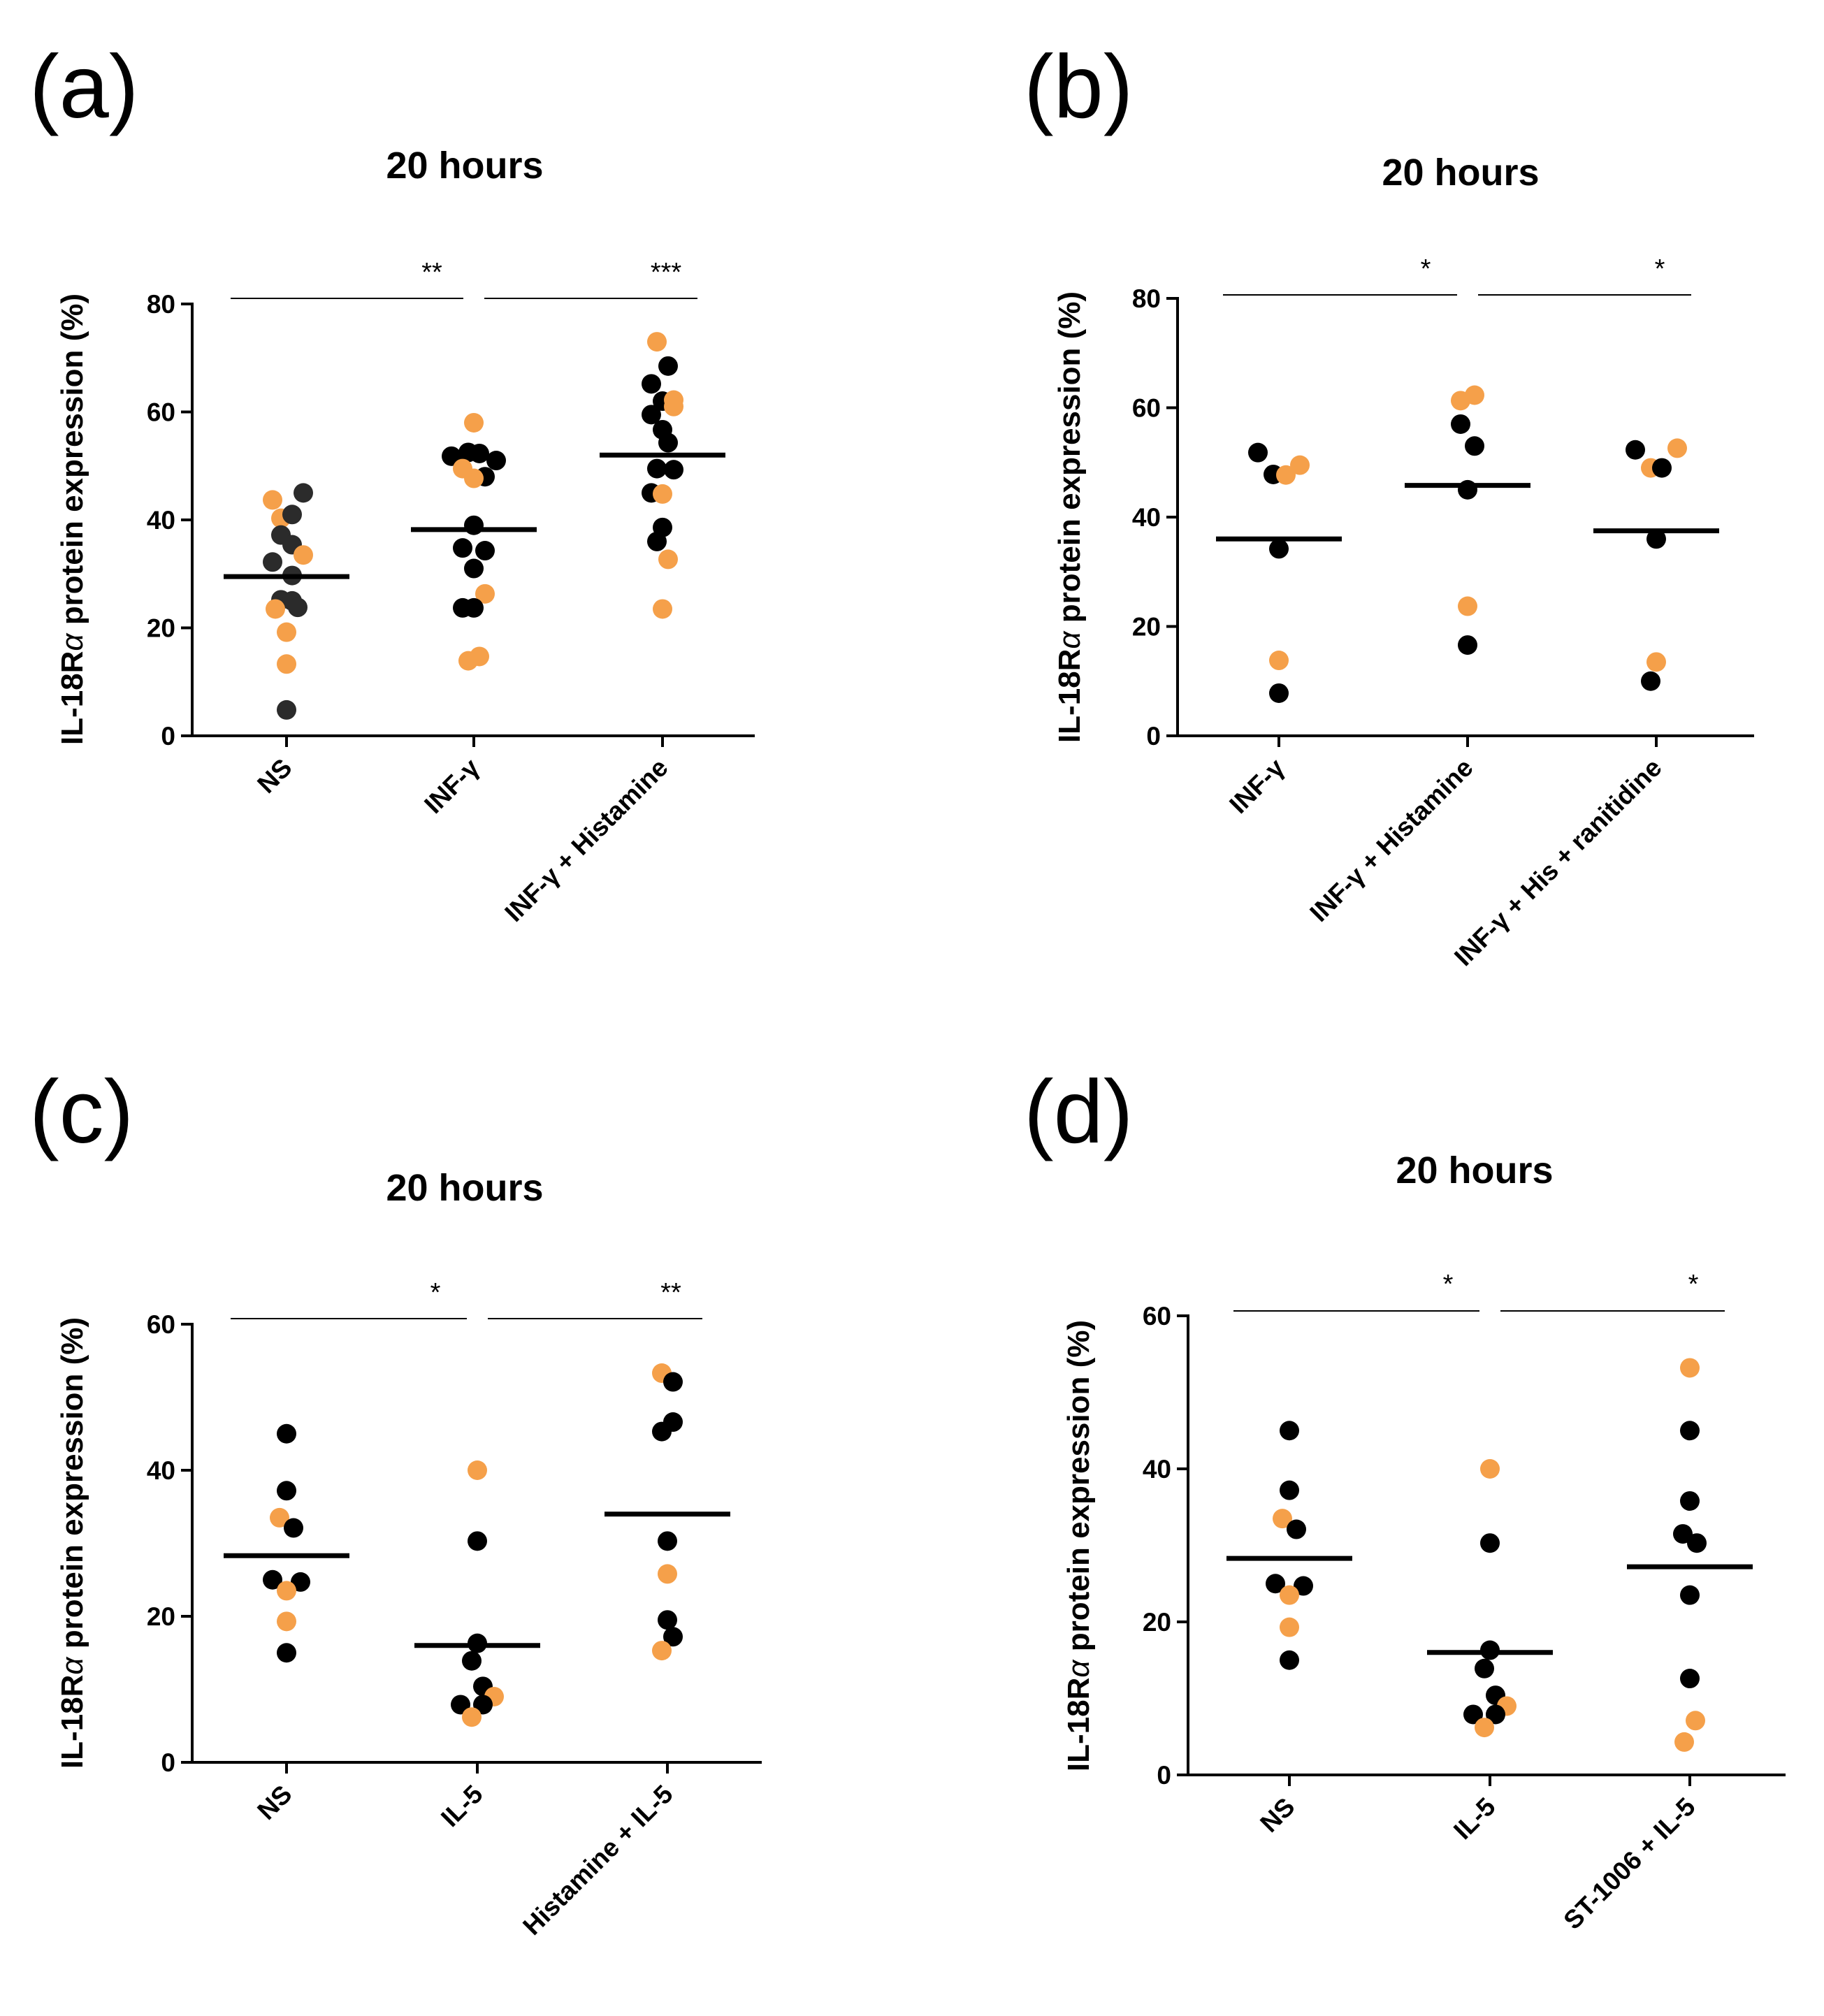 This screenshot has width=1824, height=2016. What do you see at coordinates (1078, 87) in the screenshot?
I see `panel-label: (b)` at bounding box center [1078, 87].